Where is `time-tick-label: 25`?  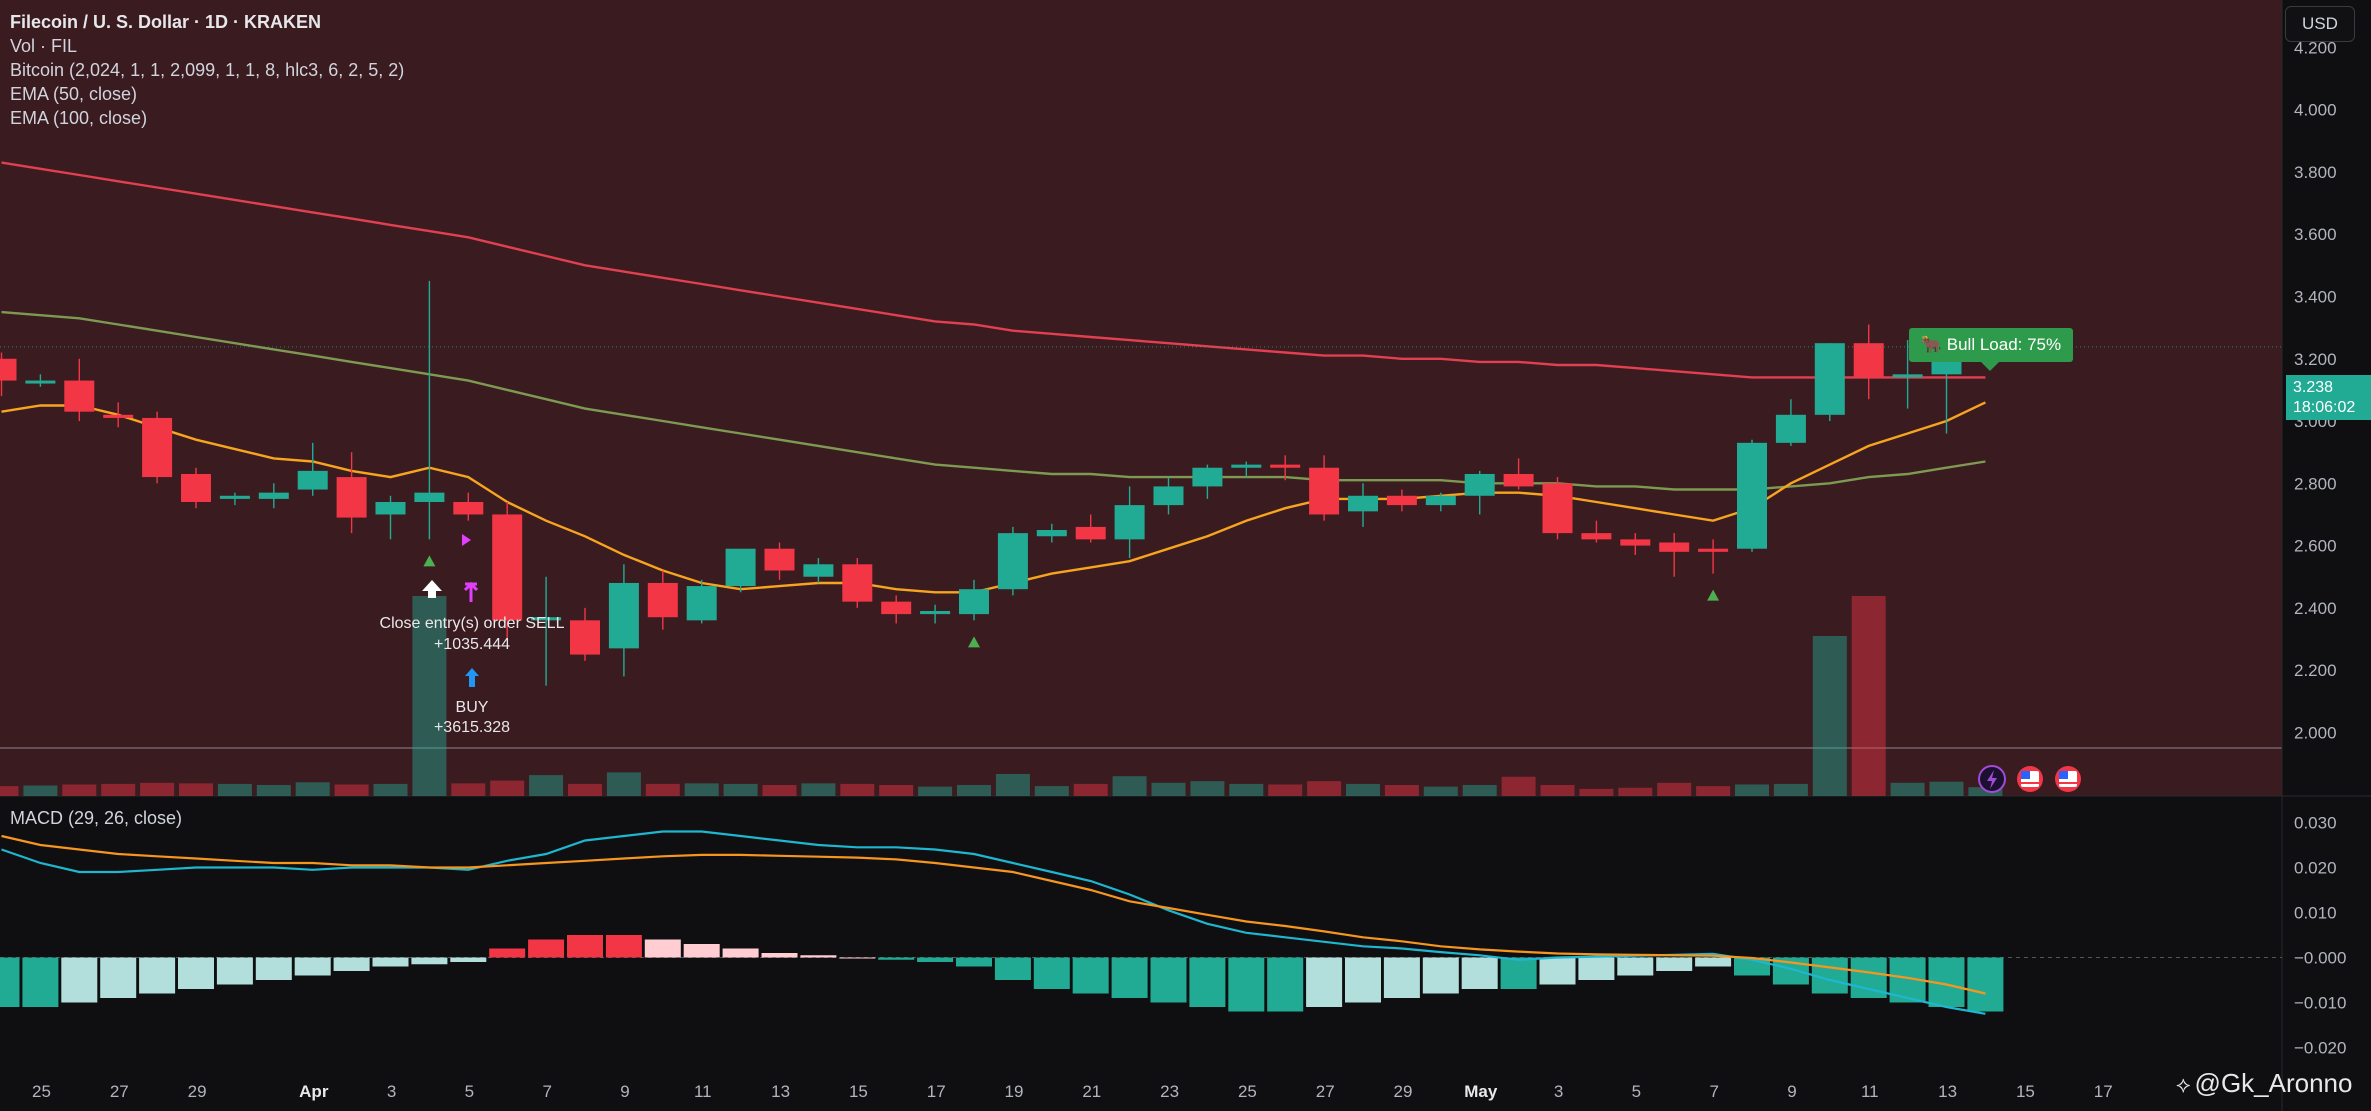
time-tick-label: 25 is located at coordinates (1247, 1091).